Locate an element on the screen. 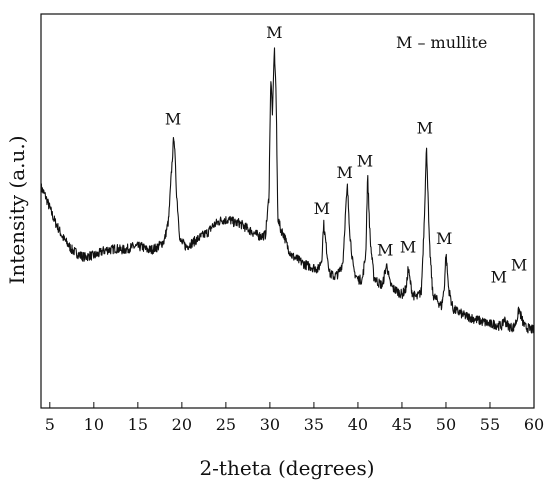  x-tick-labels: 5 10 15 20 25 30 35 40 45 50 55 60 is located at coordinates (294, 424).